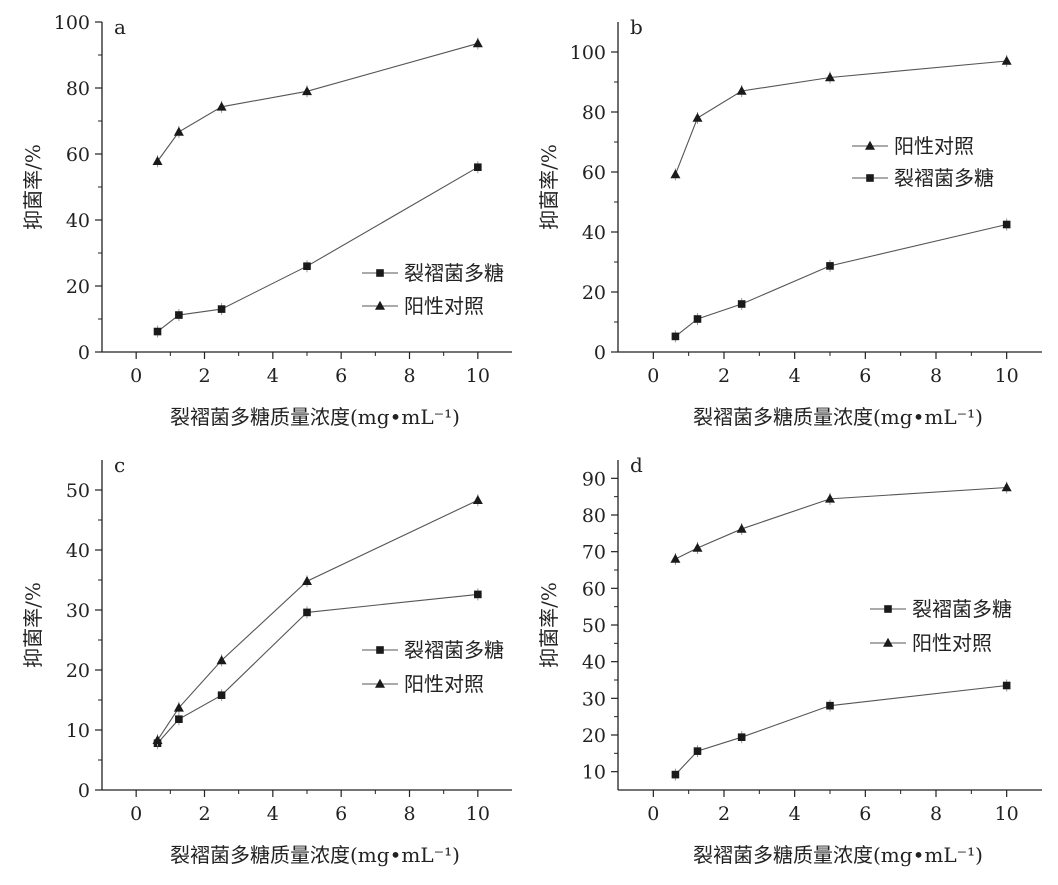  Describe the element at coordinates (594, 479) in the screenshot. I see `y-tick-label: 90` at that location.